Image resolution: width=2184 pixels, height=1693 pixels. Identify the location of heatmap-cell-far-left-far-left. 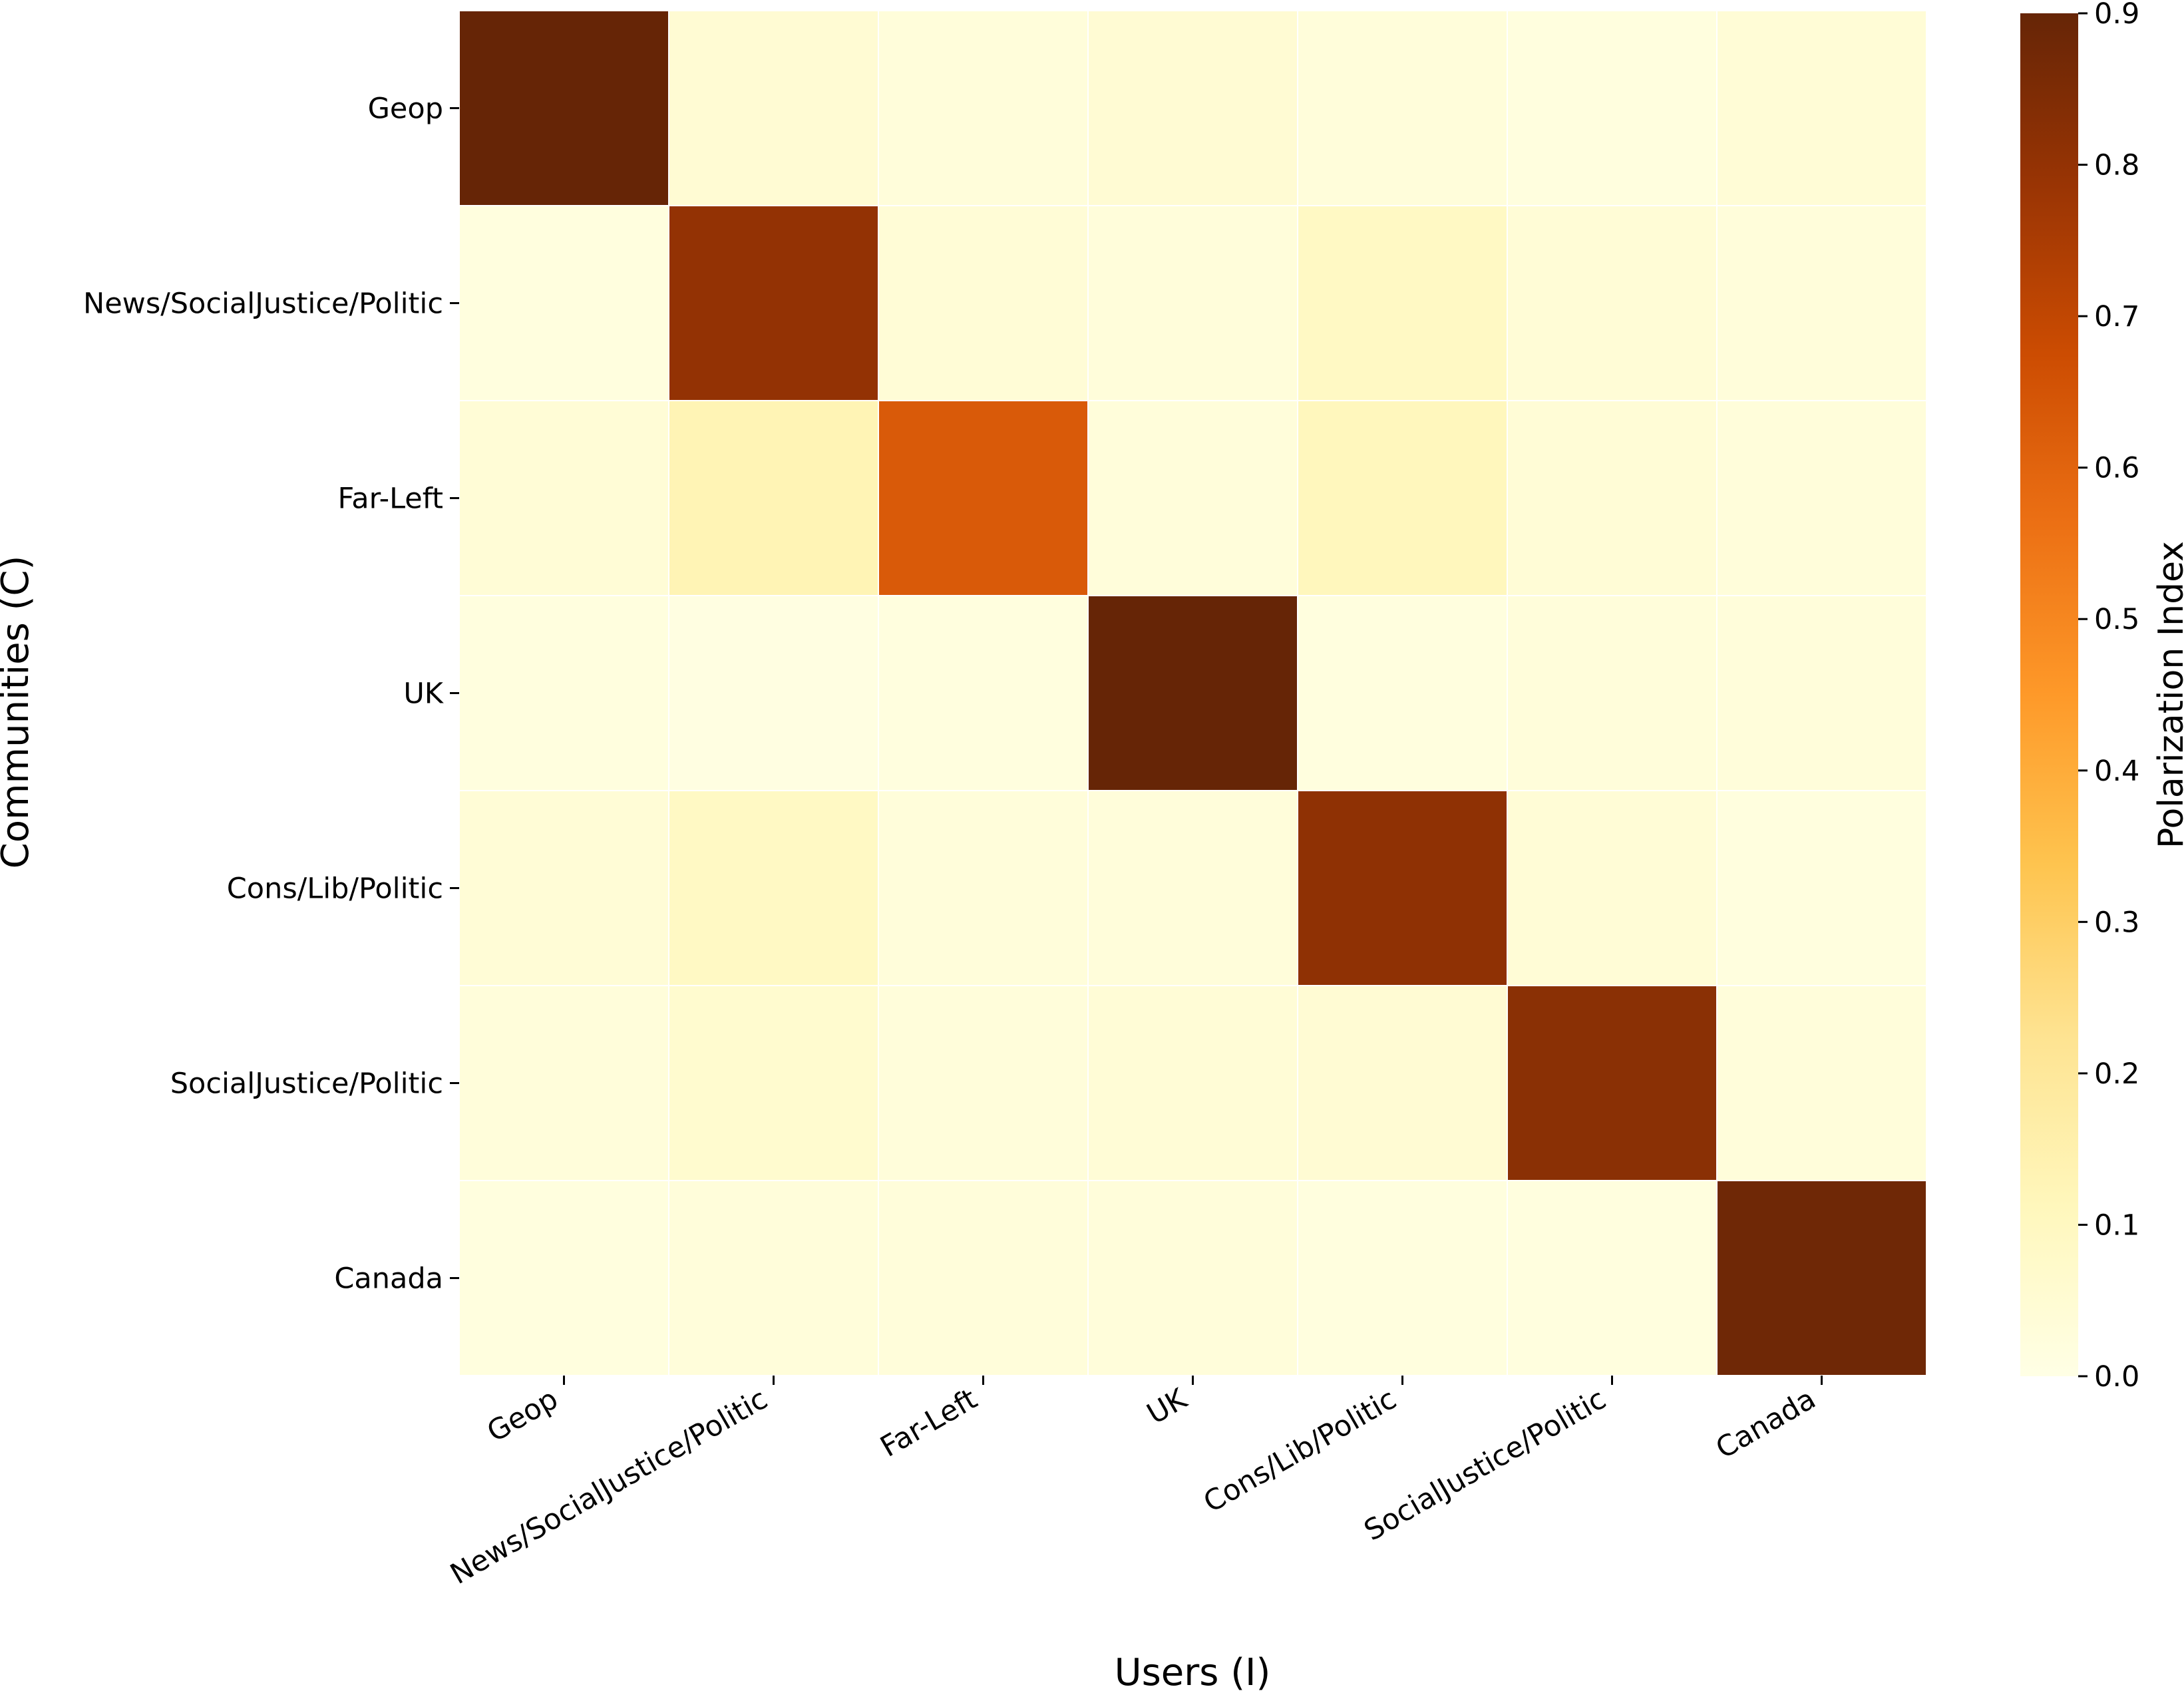
(984, 498).